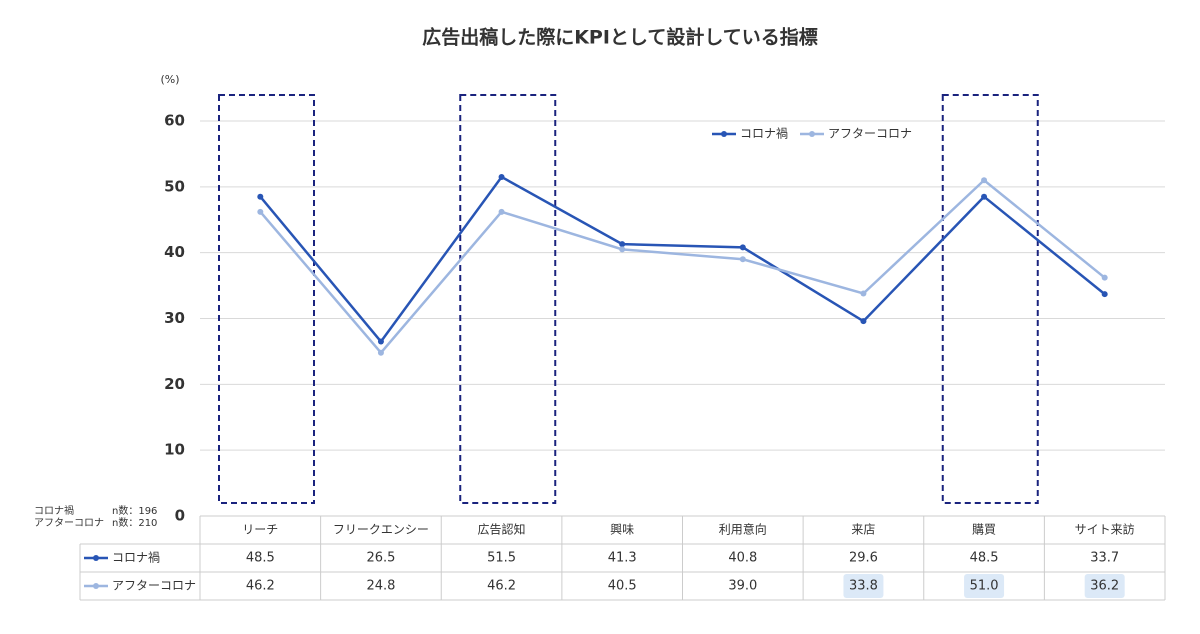 This screenshot has width=1200, height=634. I want to click on y-tick-label: 20, so click(174, 384).